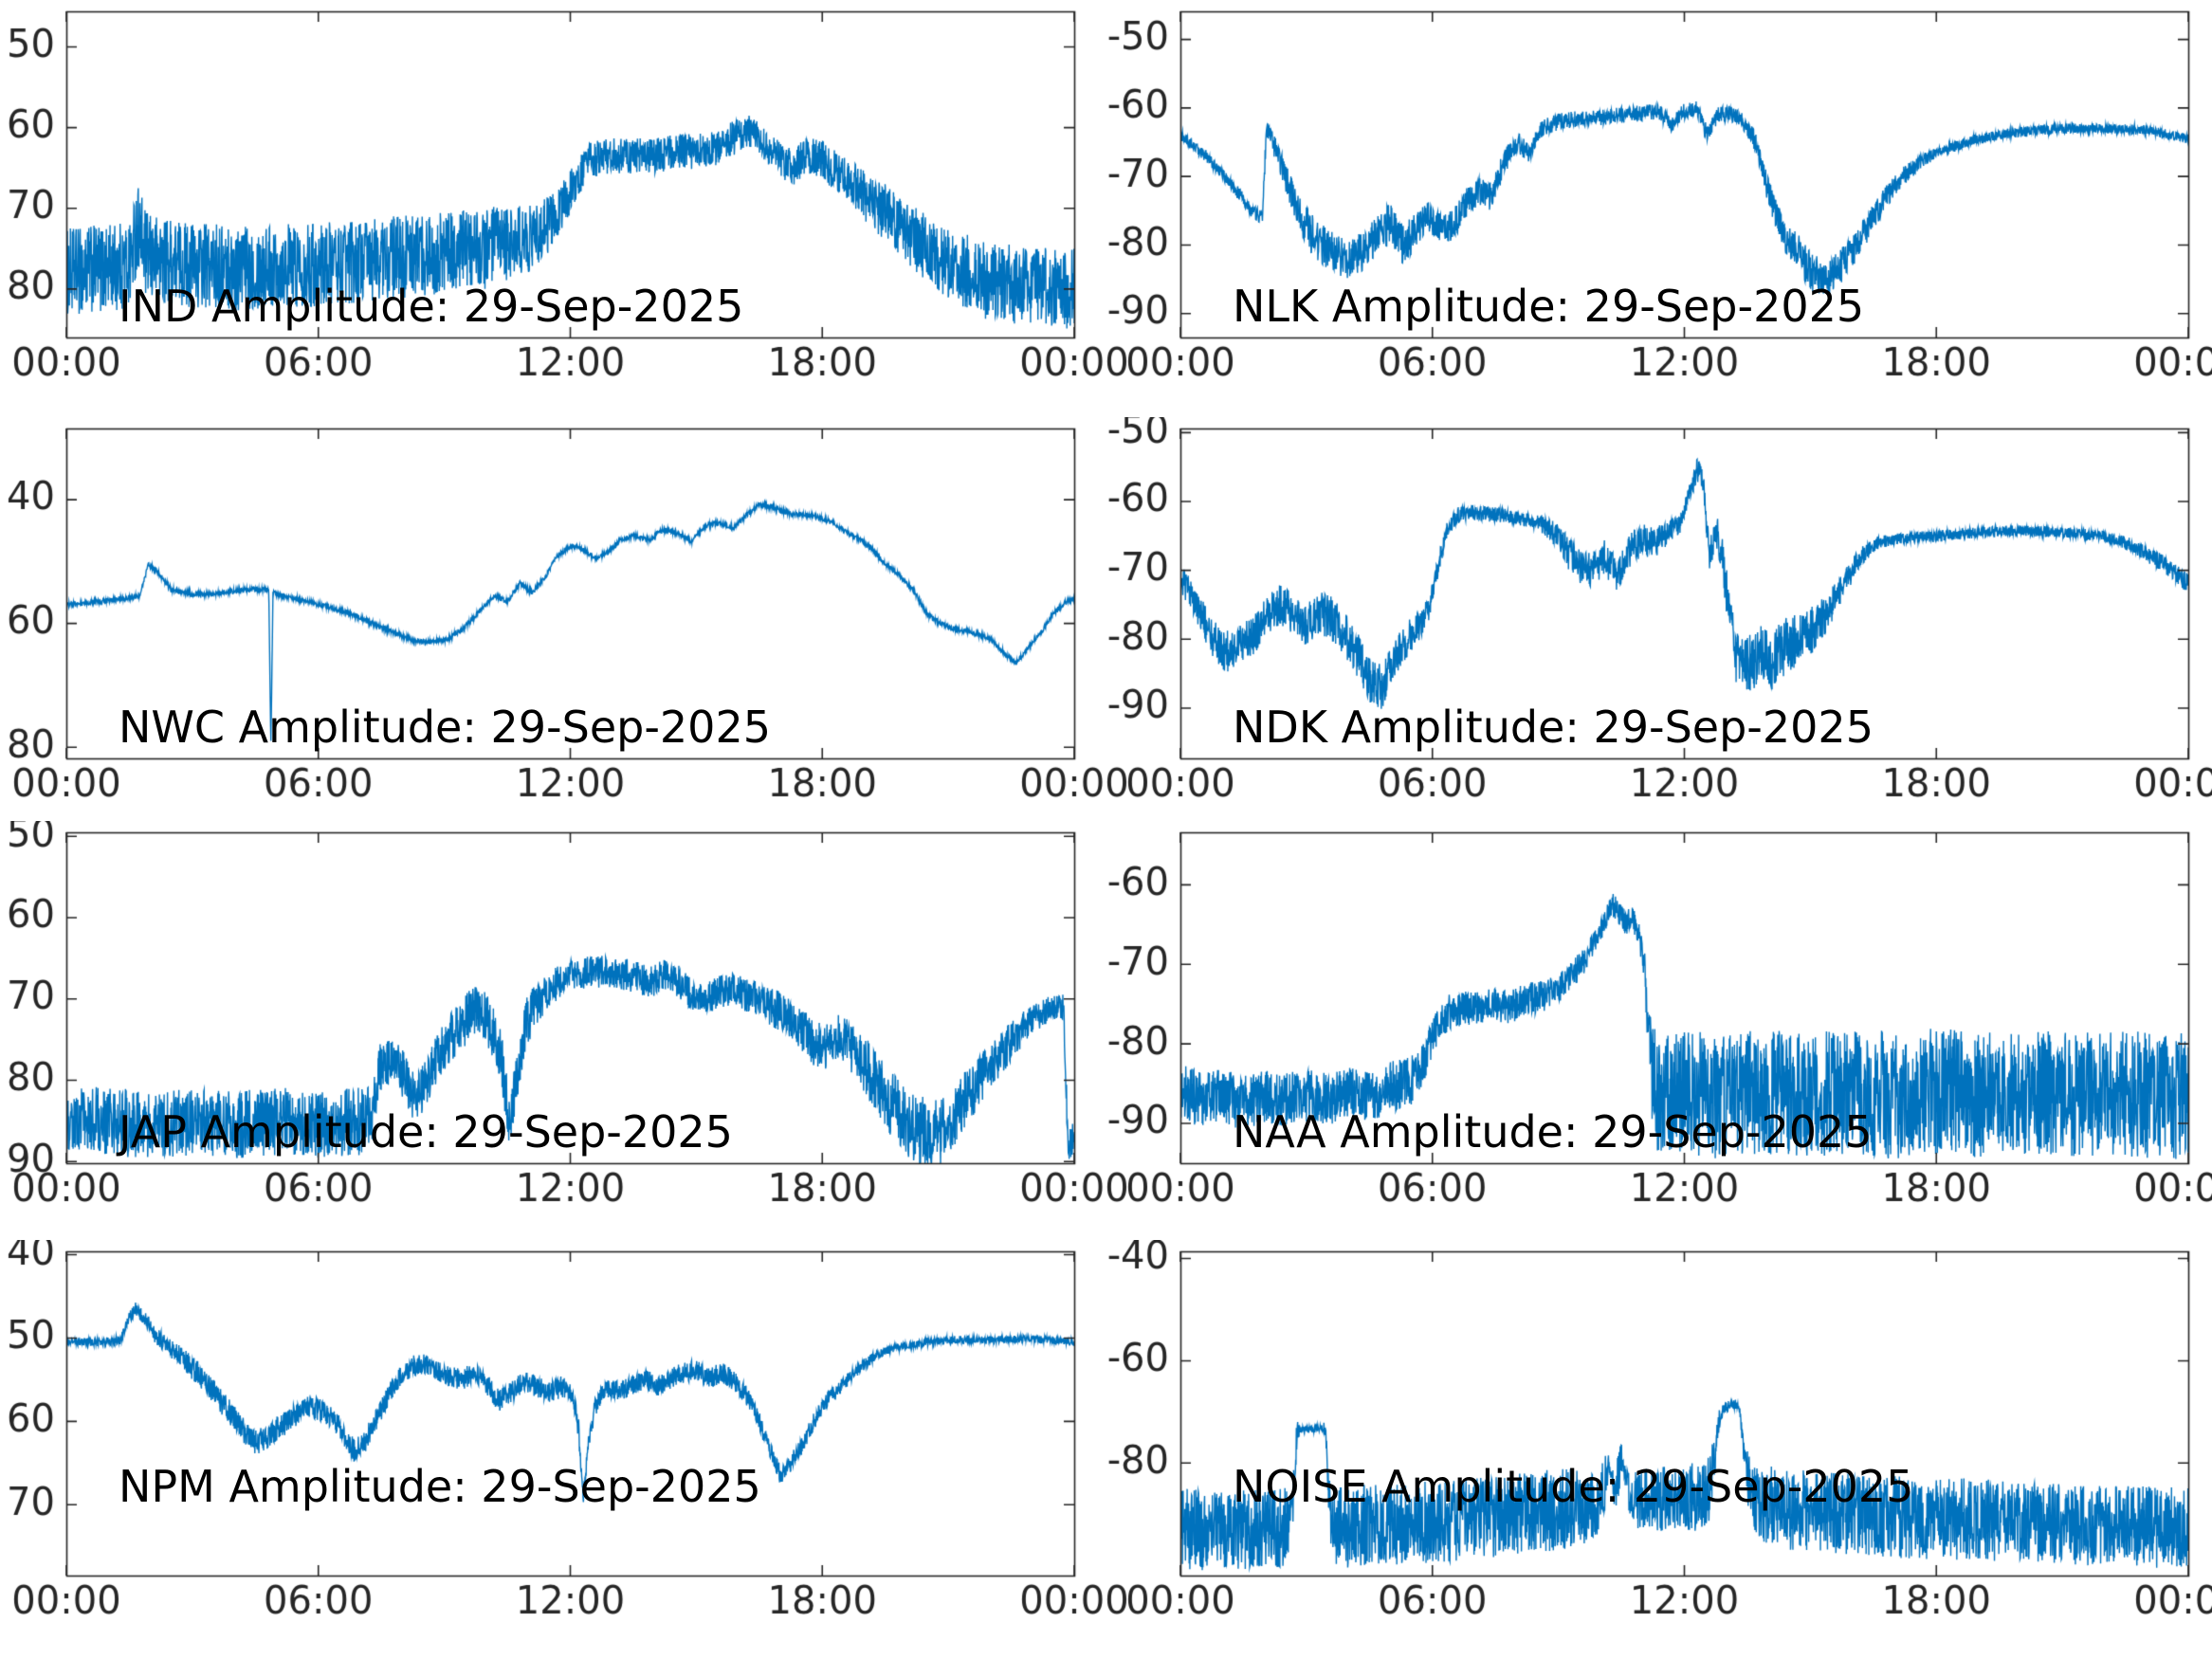  I want to click on chart-naa-canvas, so click(1646, 1022).